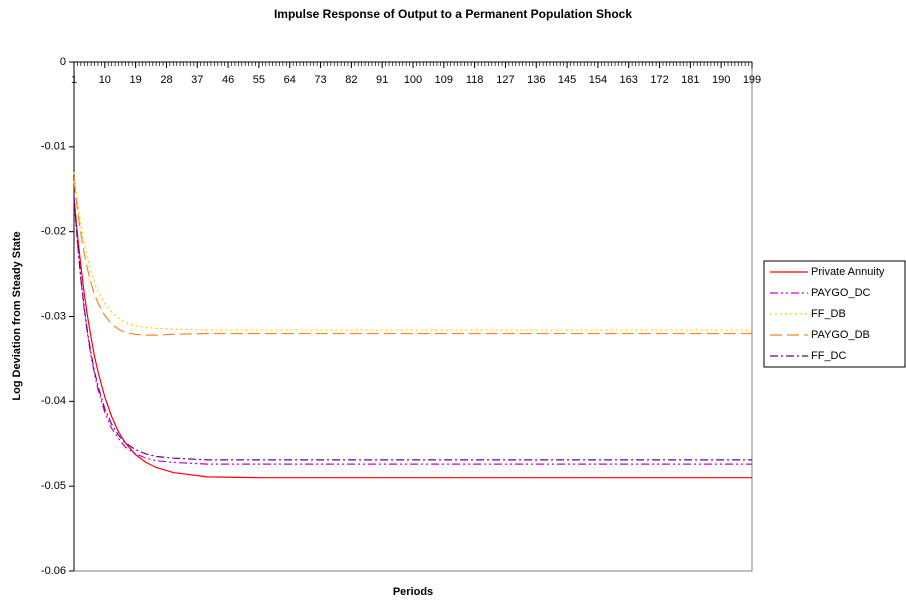 The image size is (906, 603). Describe the element at coordinates (567, 80) in the screenshot. I see `x-tick-label: 145` at that location.